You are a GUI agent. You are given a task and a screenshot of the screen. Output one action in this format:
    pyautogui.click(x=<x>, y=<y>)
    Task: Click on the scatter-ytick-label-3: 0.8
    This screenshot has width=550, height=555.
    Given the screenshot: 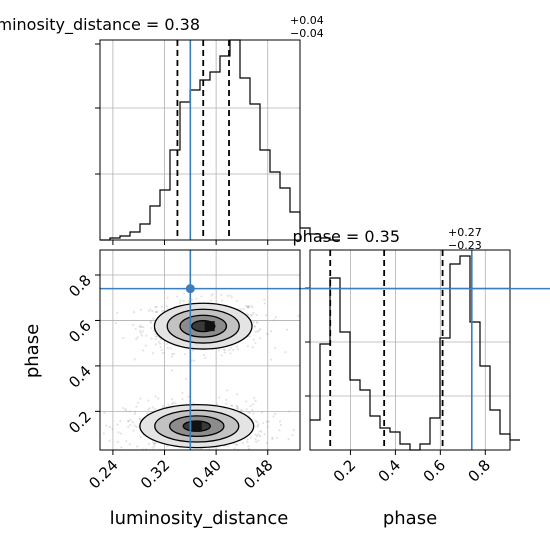 What is the action you would take?
    pyautogui.click(x=80, y=286)
    